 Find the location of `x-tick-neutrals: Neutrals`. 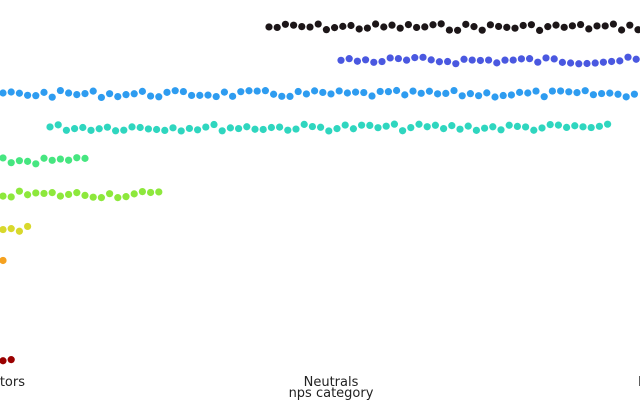

x-tick-neutrals: Neutrals is located at coordinates (331, 382).